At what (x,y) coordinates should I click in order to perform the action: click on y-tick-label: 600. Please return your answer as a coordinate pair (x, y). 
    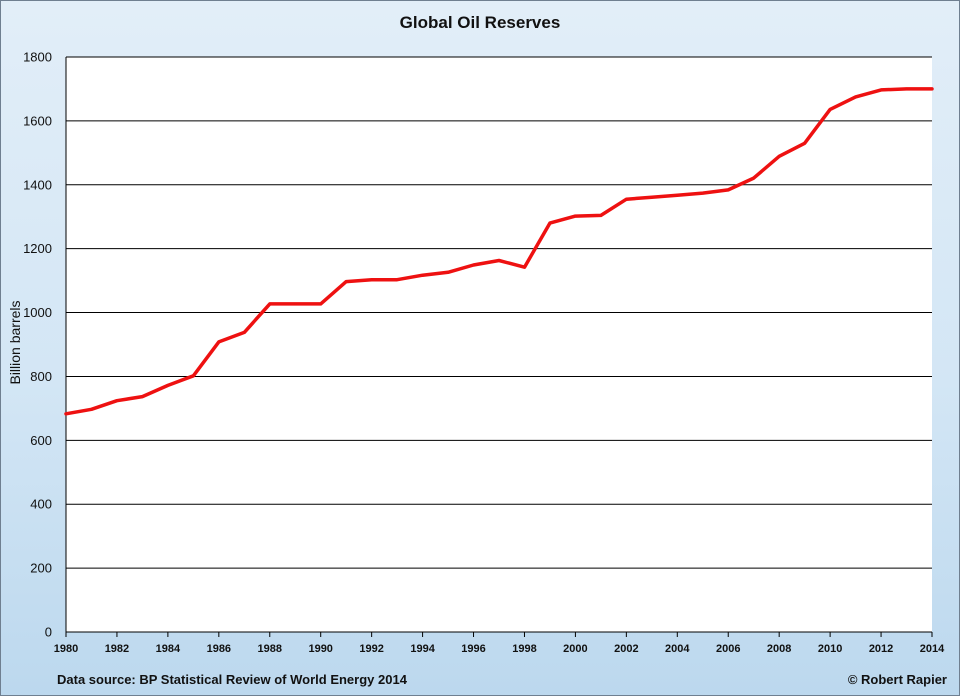
    Looking at the image, I should click on (41, 440).